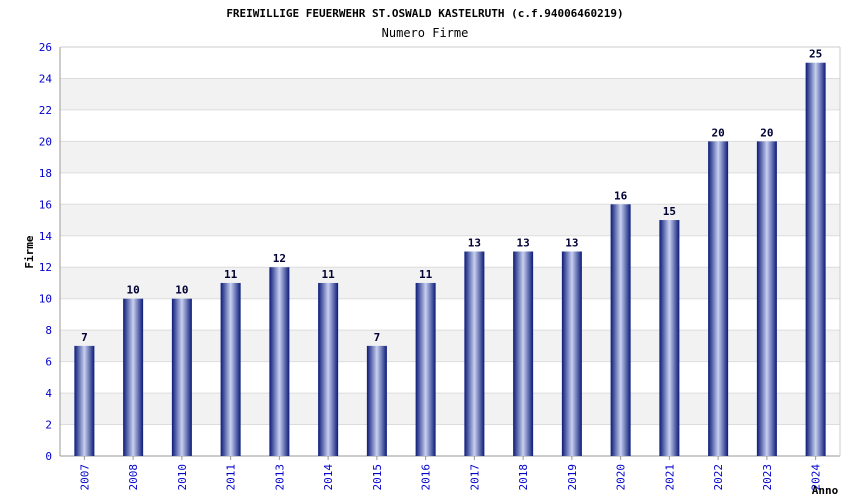  Describe the element at coordinates (46, 78) in the screenshot. I see `y-tick-label: 24` at that location.